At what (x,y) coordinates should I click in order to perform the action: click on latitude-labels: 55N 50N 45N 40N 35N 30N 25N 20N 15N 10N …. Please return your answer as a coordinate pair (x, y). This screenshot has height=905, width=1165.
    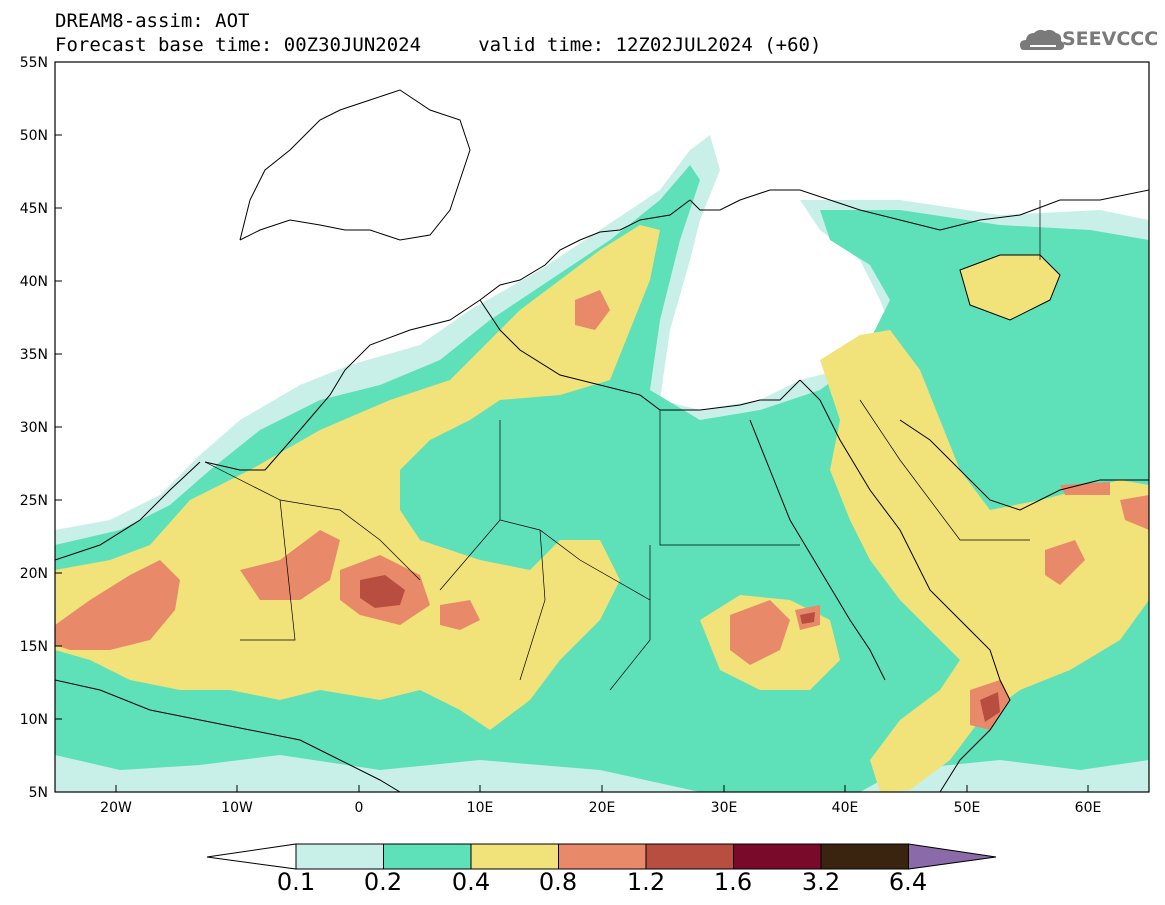
    Looking at the image, I should click on (34, 428).